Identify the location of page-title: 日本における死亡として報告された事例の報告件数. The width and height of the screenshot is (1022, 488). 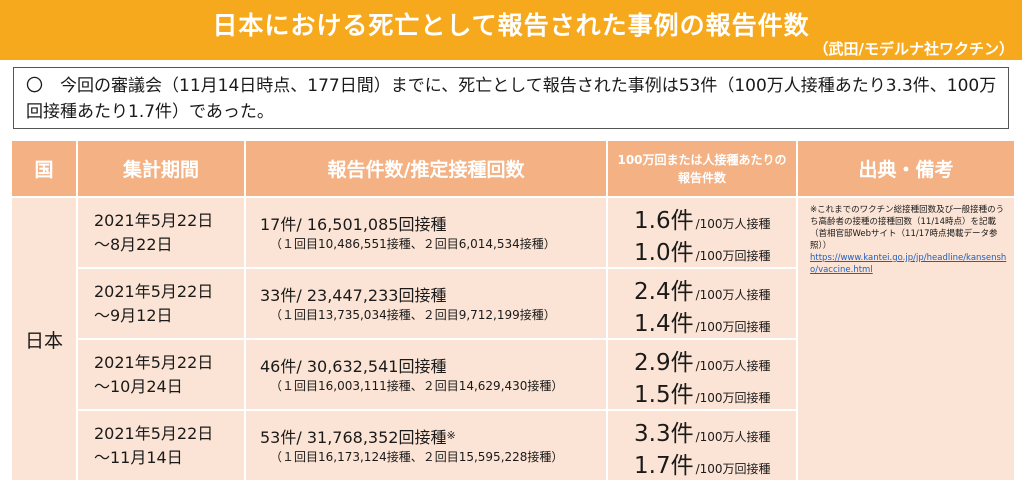
(511, 25).